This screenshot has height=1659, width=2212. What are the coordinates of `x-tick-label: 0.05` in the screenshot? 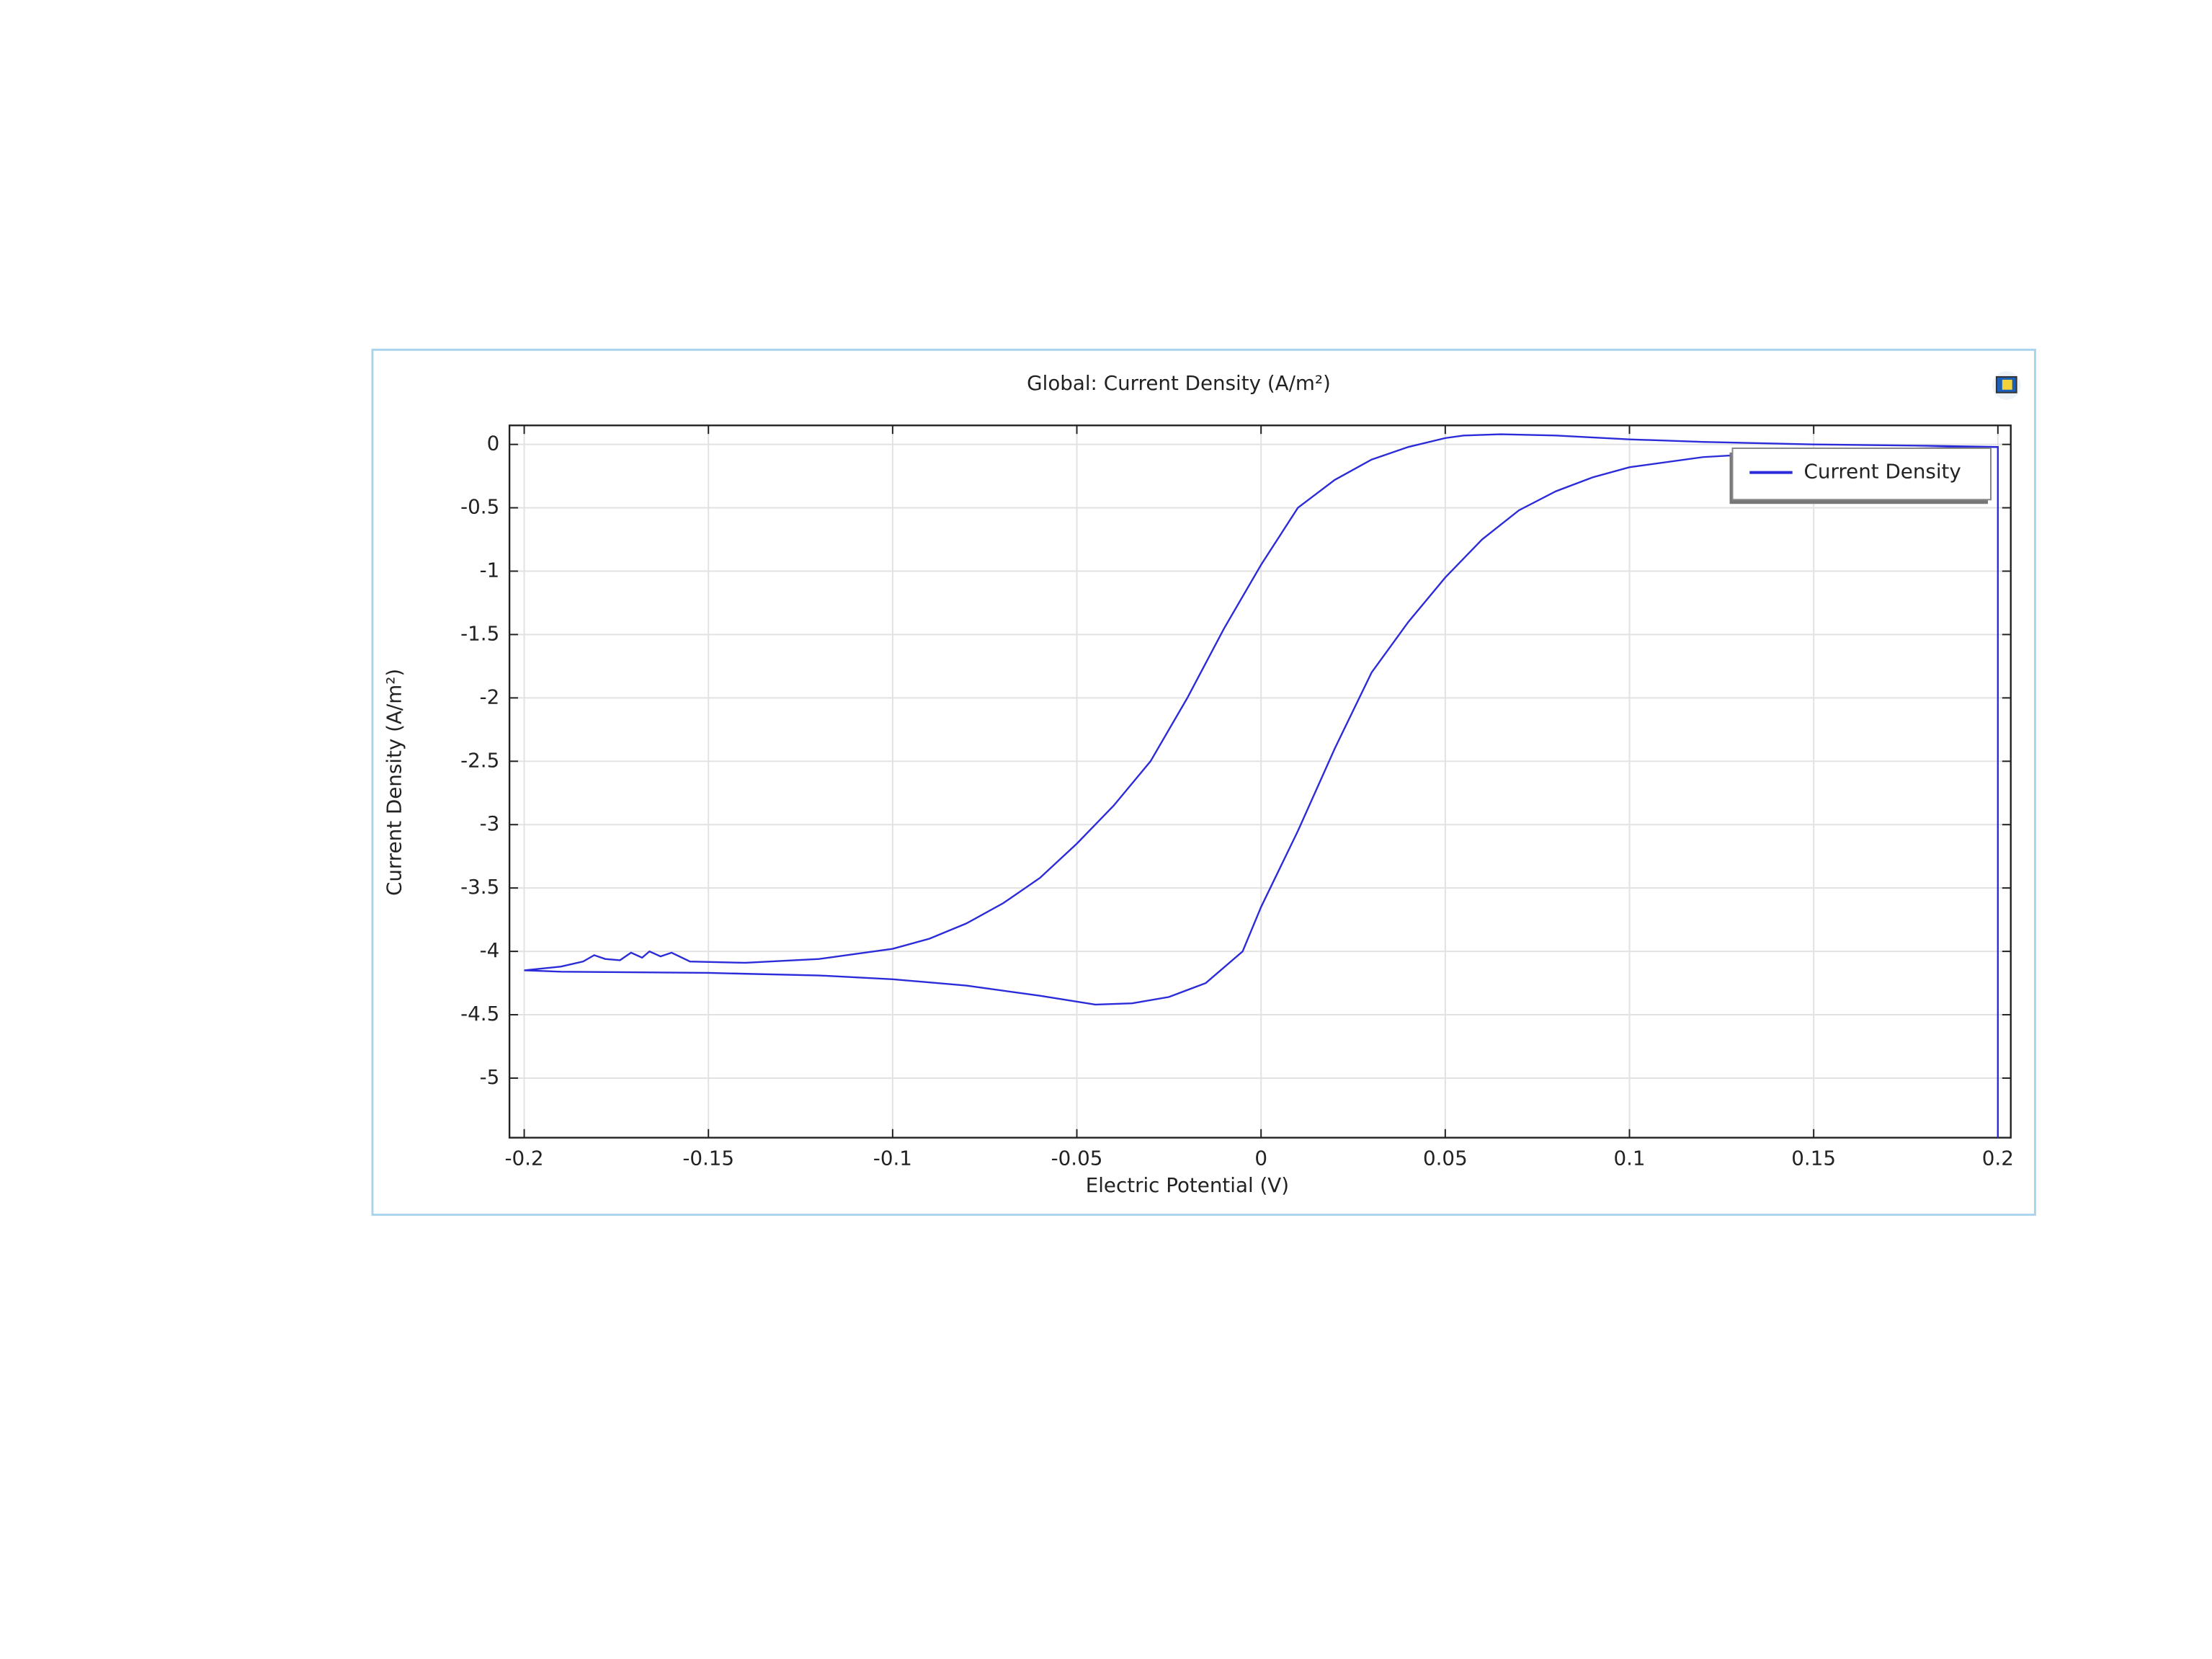 It's located at (1446, 1158).